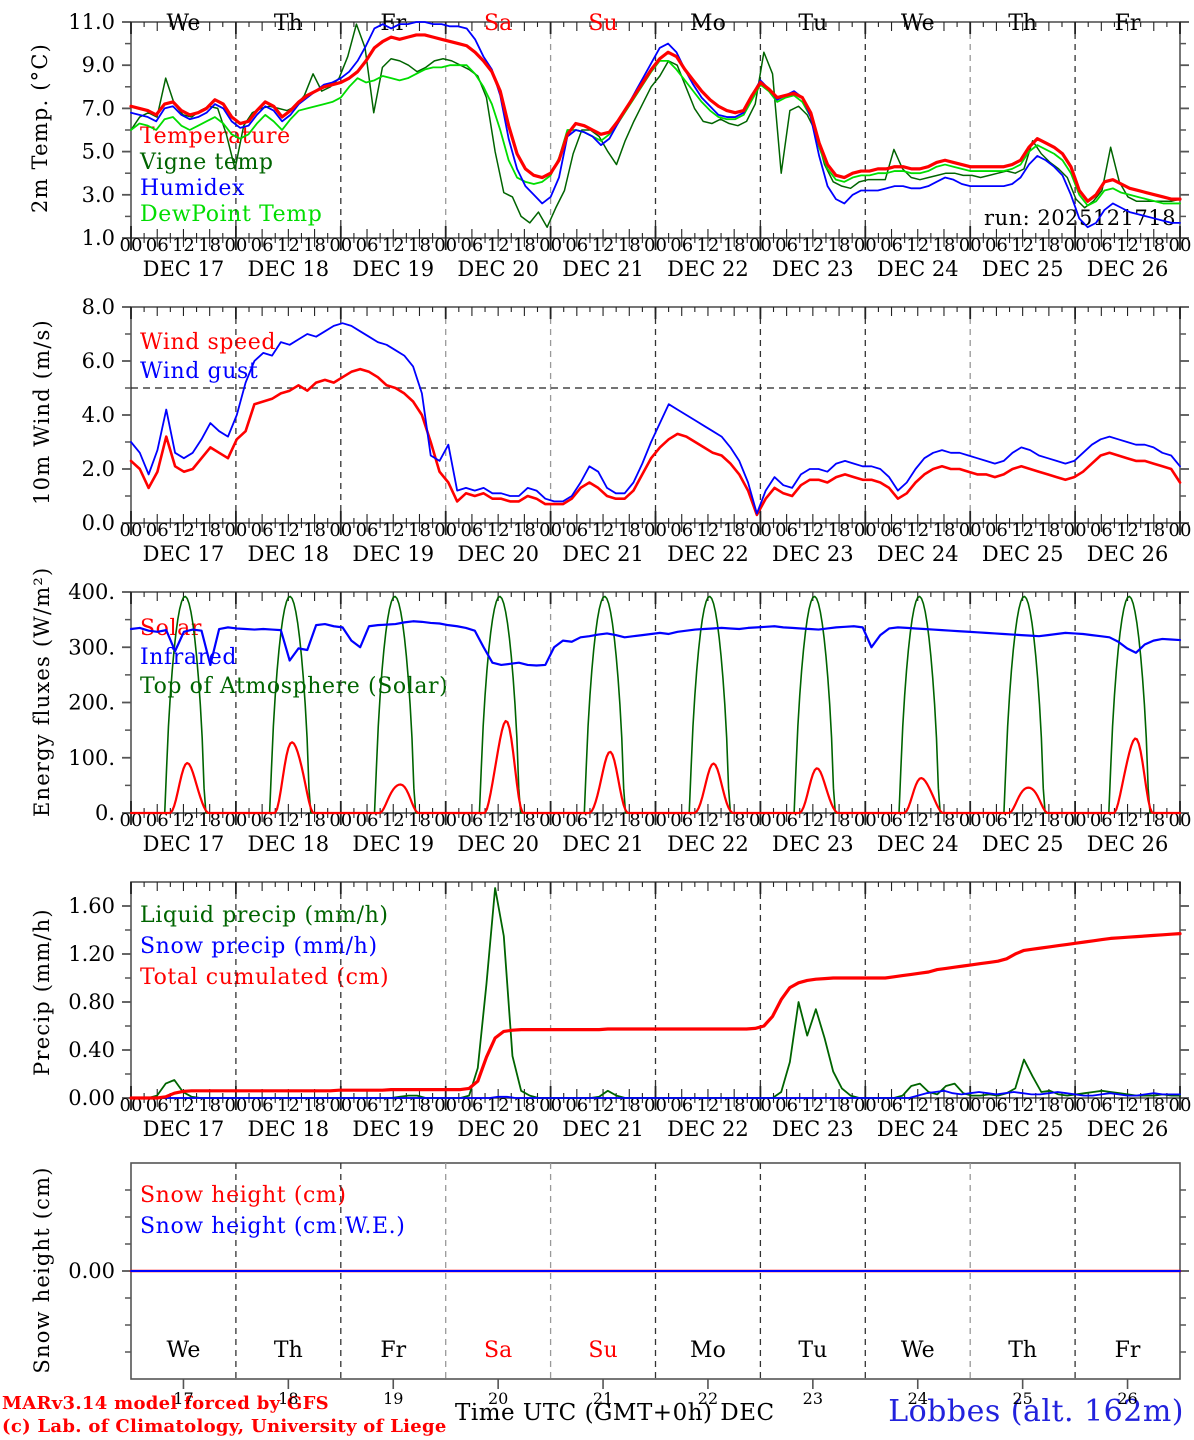 The image size is (1194, 1440). What do you see at coordinates (288, 1398) in the screenshot?
I see `daynum-label: 18` at bounding box center [288, 1398].